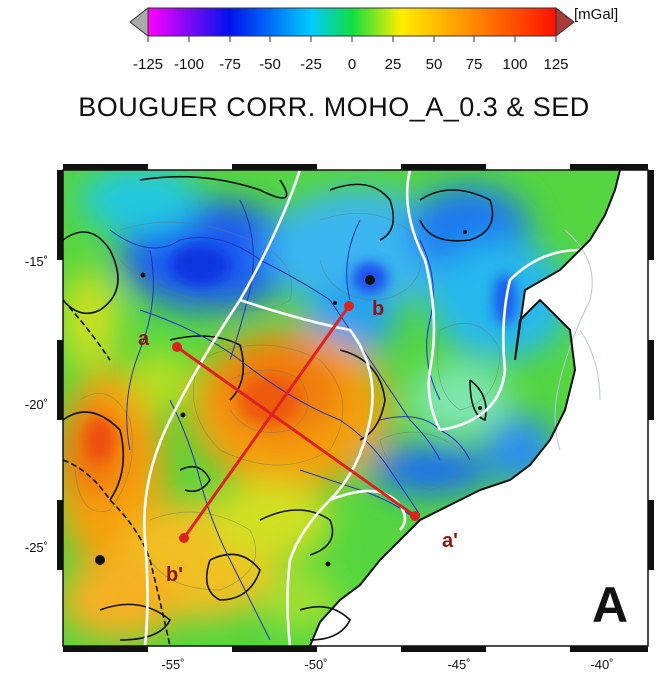 The width and height of the screenshot is (668, 679). Describe the element at coordinates (515, 64) in the screenshot. I see `colorbar-tick: 100` at that location.